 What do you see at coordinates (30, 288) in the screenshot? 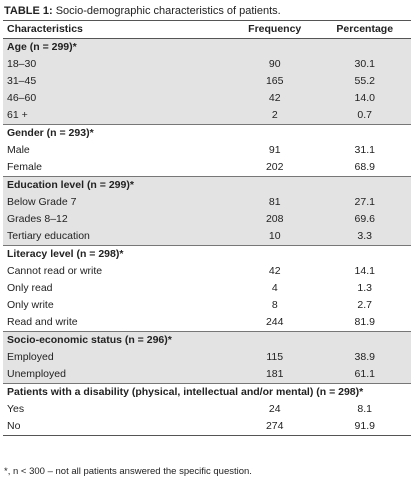
I see `row-label: Only read` at bounding box center [30, 288].